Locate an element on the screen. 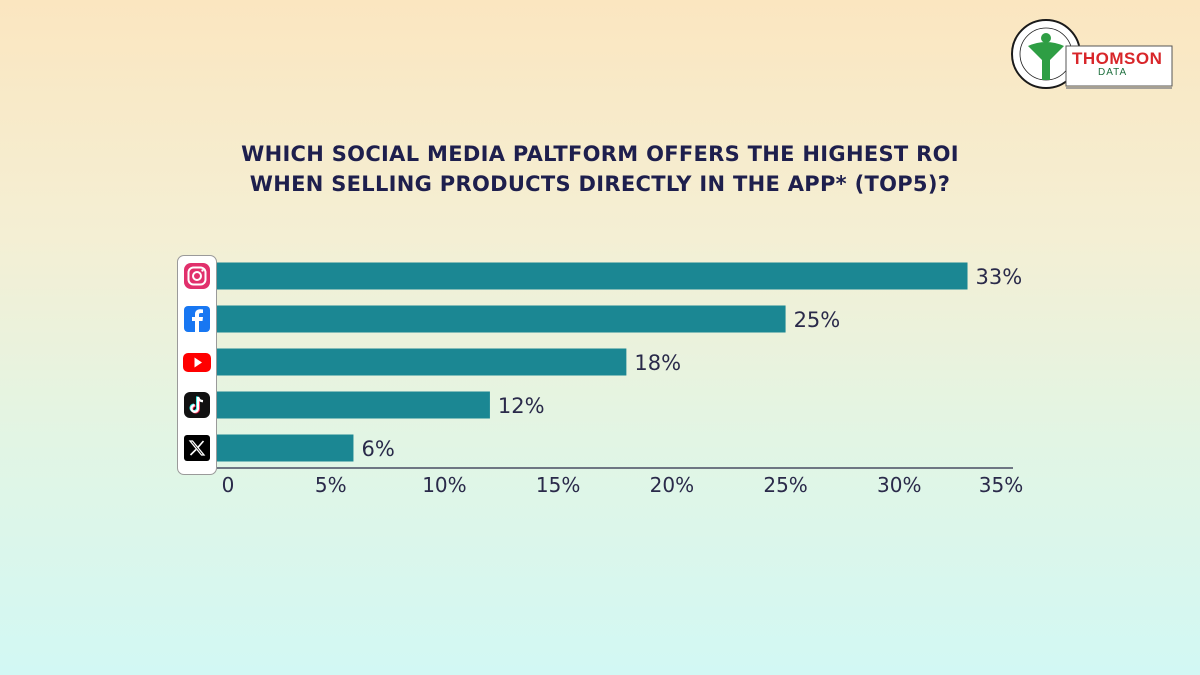 Image resolution: width=1200 pixels, height=675 pixels. x-tick-label: 0 is located at coordinates (228, 485).